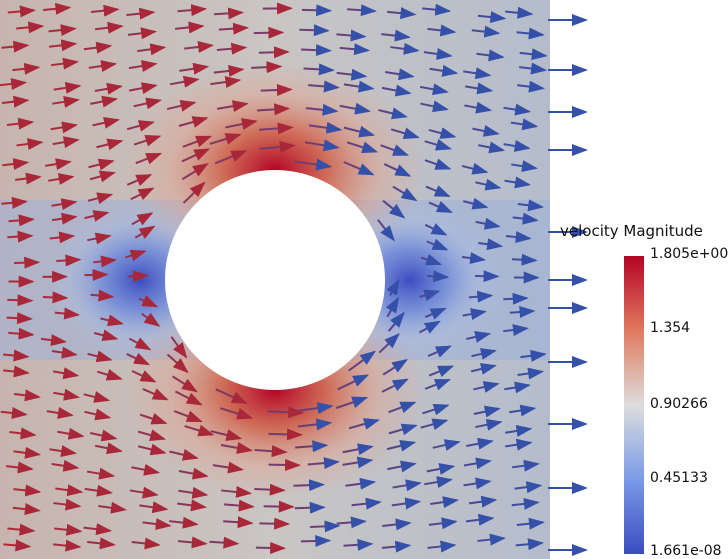  I want to click on edge-arrows, so click(568, 285).